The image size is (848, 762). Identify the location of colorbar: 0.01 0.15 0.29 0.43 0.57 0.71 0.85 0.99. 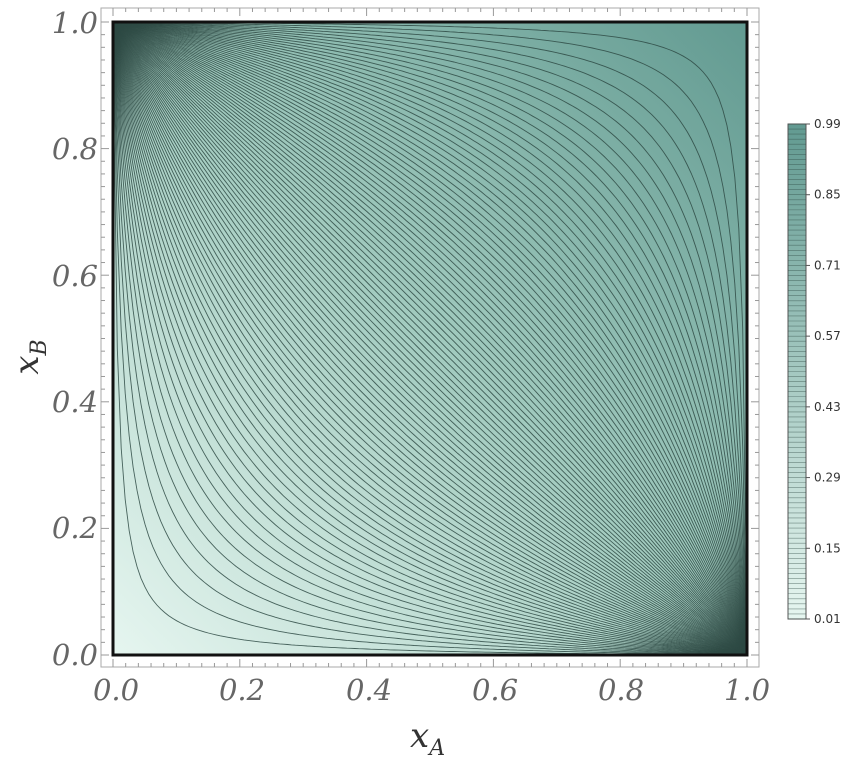
(814, 371).